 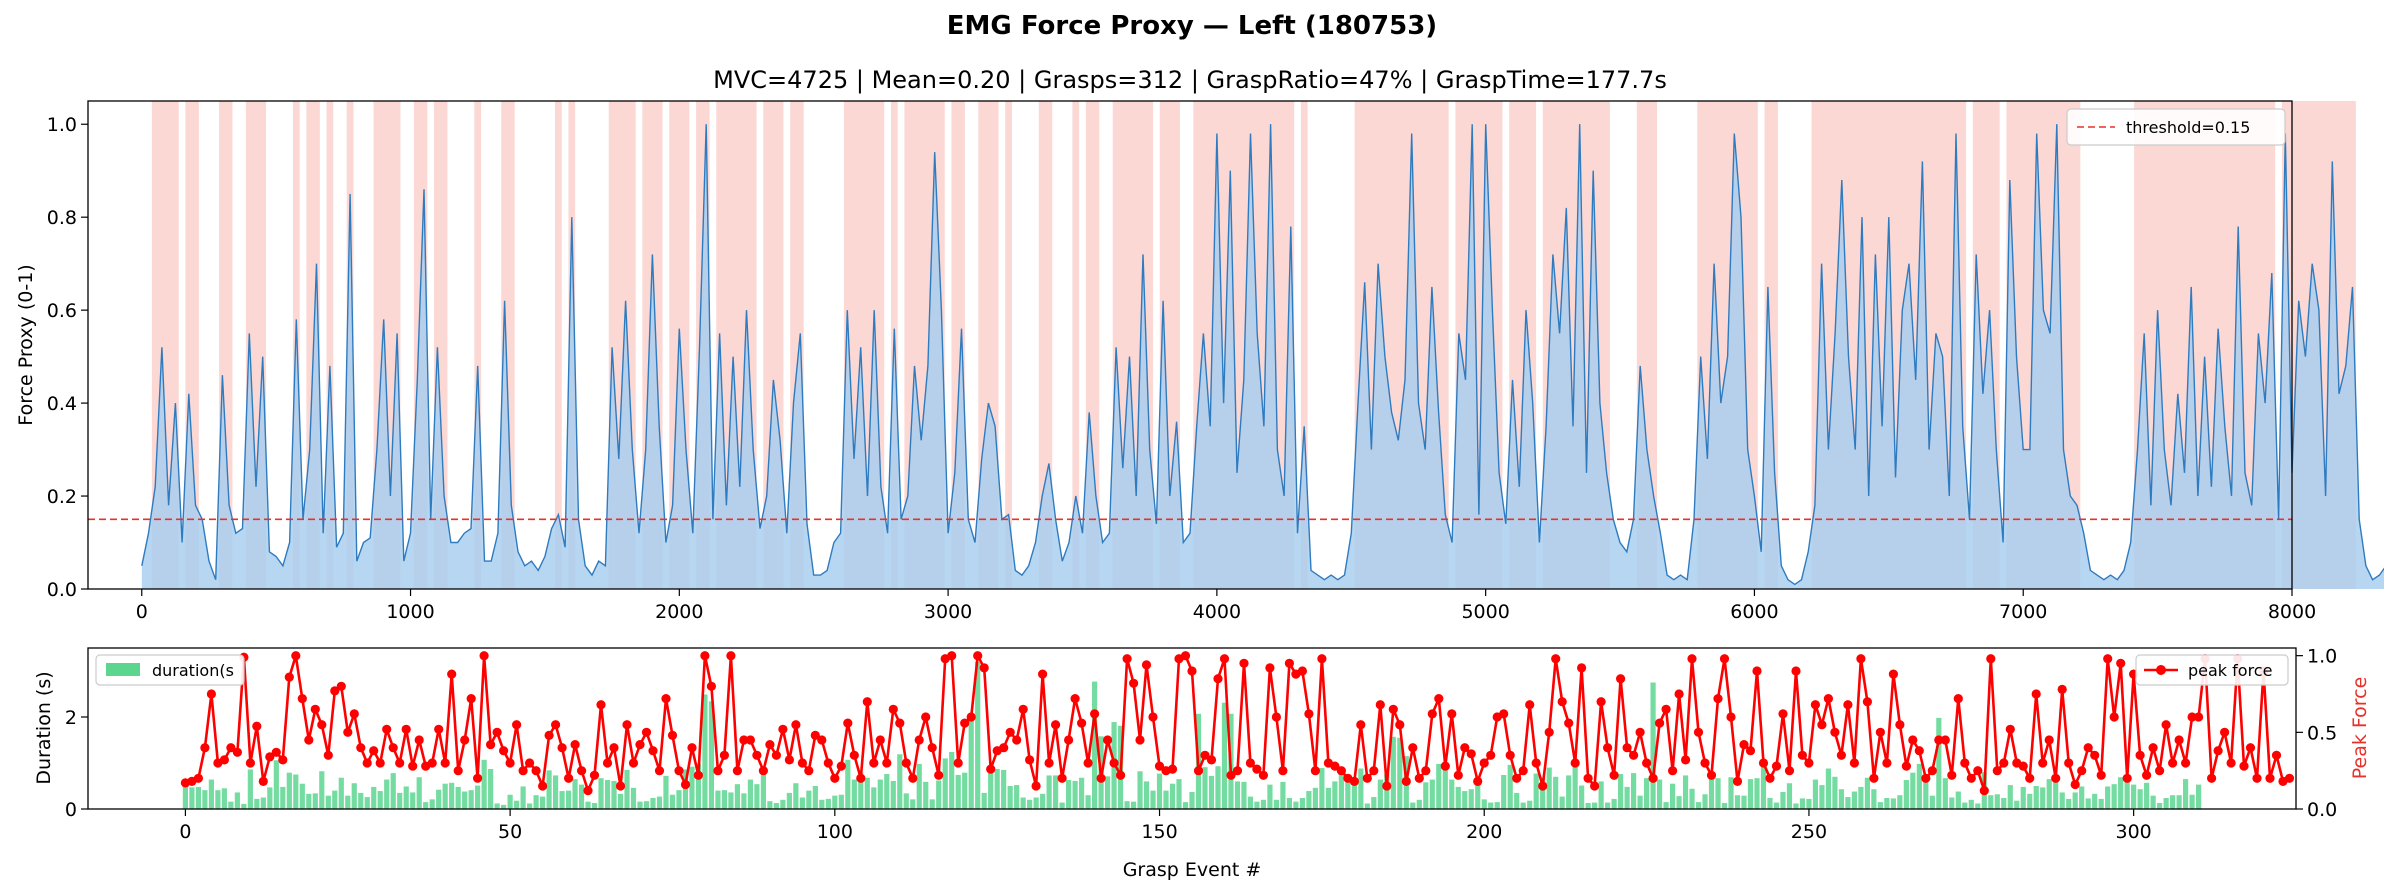 I want to click on top-legend: threshold=0.15, so click(x=2176, y=127).